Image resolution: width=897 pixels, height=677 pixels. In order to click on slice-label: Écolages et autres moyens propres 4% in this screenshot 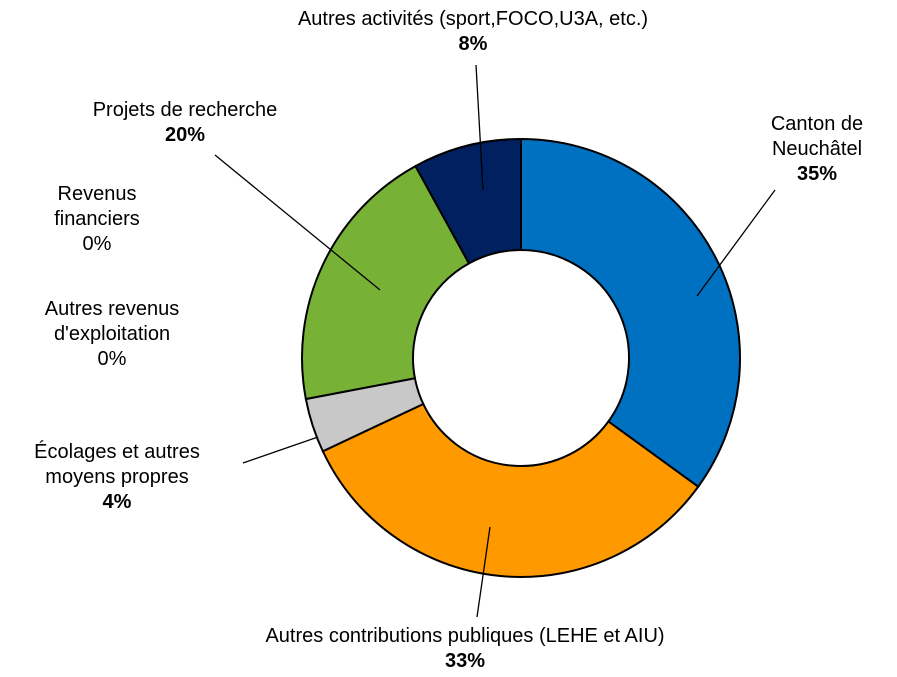, I will do `click(117, 477)`.